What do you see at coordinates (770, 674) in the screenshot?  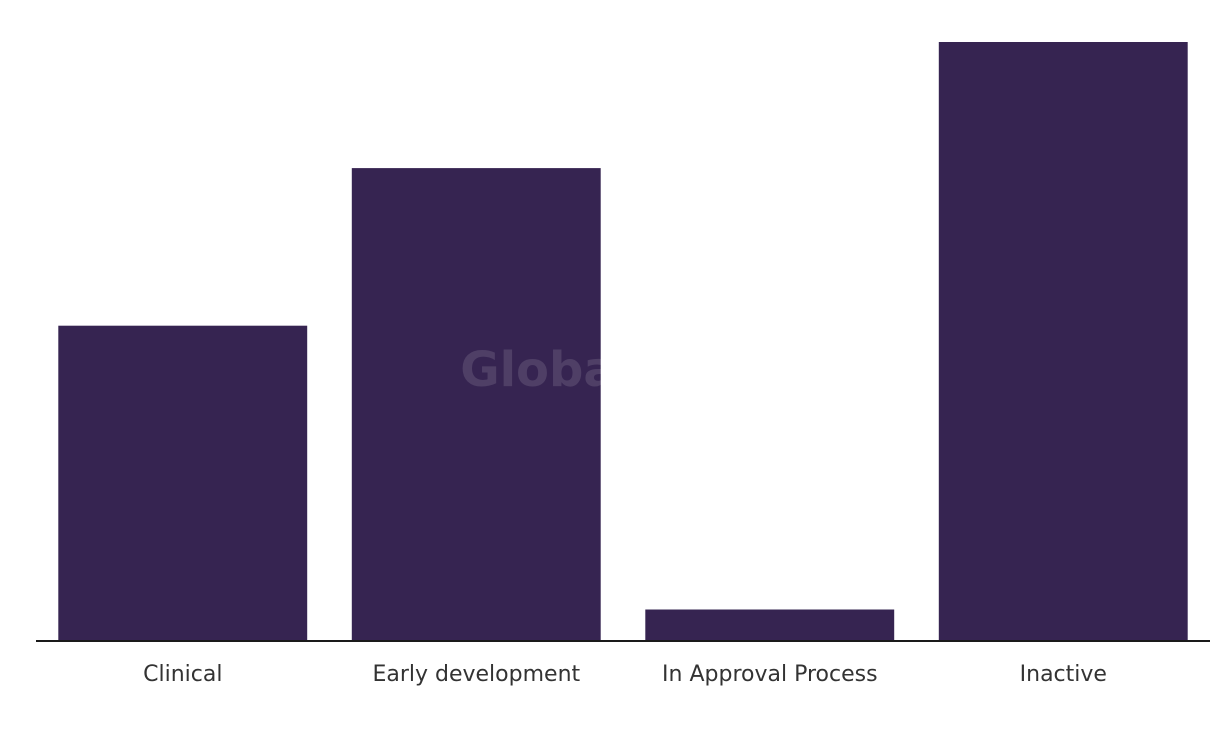 I see `x-tick-label: In Approval Process` at bounding box center [770, 674].